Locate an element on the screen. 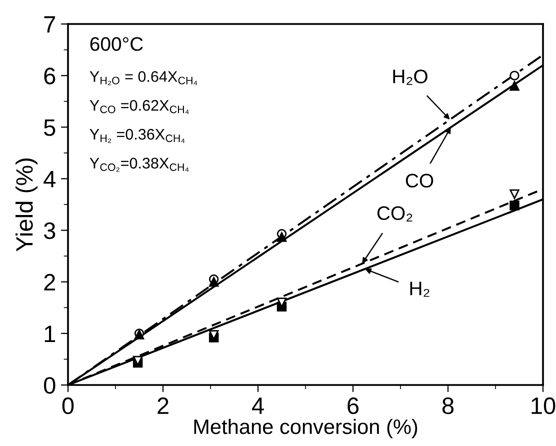 This screenshot has width=556, height=446. y-tick-label: 6 is located at coordinates (50, 76).